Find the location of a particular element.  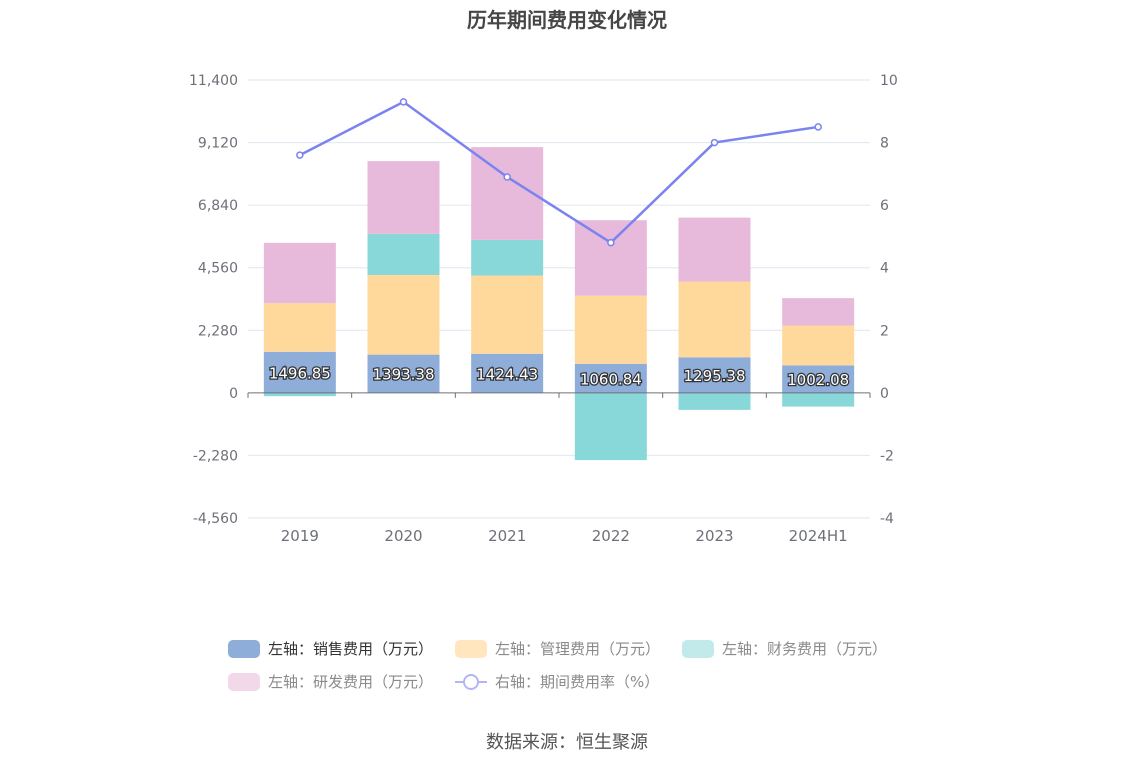

legend-item-admin: 左轴：管理费用（万元） is located at coordinates (557, 648).